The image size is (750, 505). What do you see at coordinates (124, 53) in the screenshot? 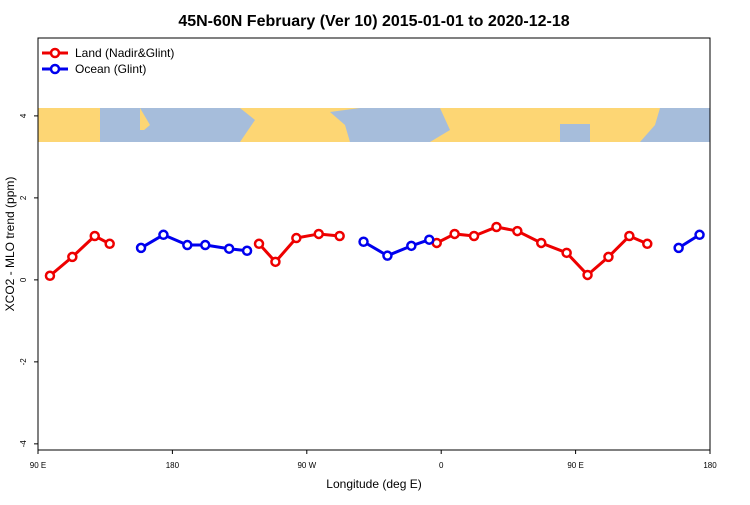
I see `legend-label: Land (Nadir&Glint)` at bounding box center [124, 53].